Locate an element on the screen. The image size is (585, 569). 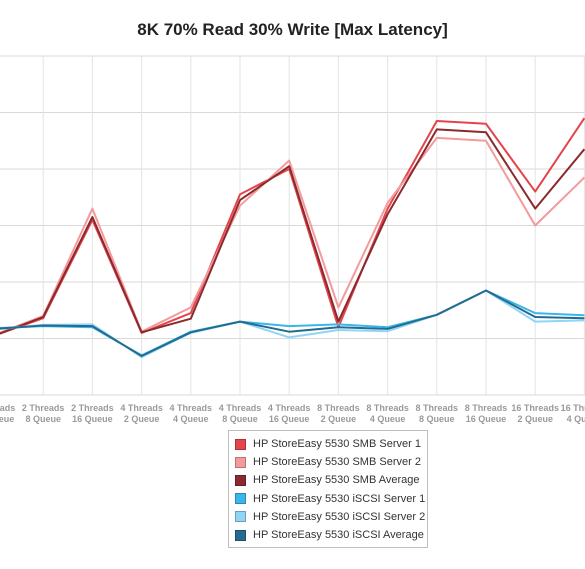
legend-label: HP StoreEasy 5530 SMB Server 2 is located at coordinates (337, 462).